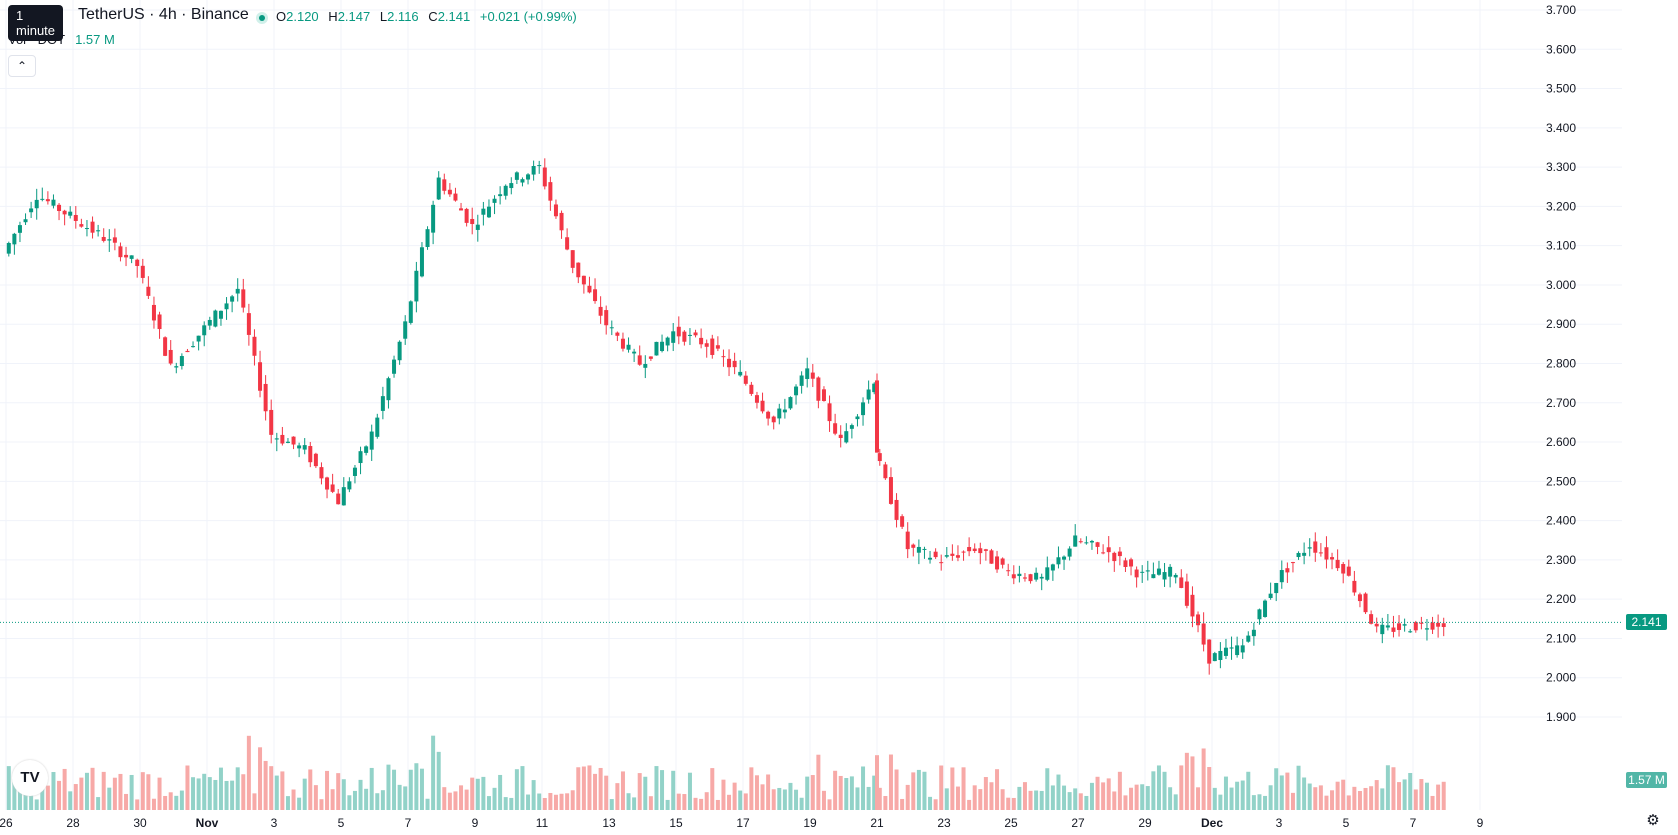 The image size is (1678, 835). I want to click on y-tick-label: 3.500, so click(1561, 89).